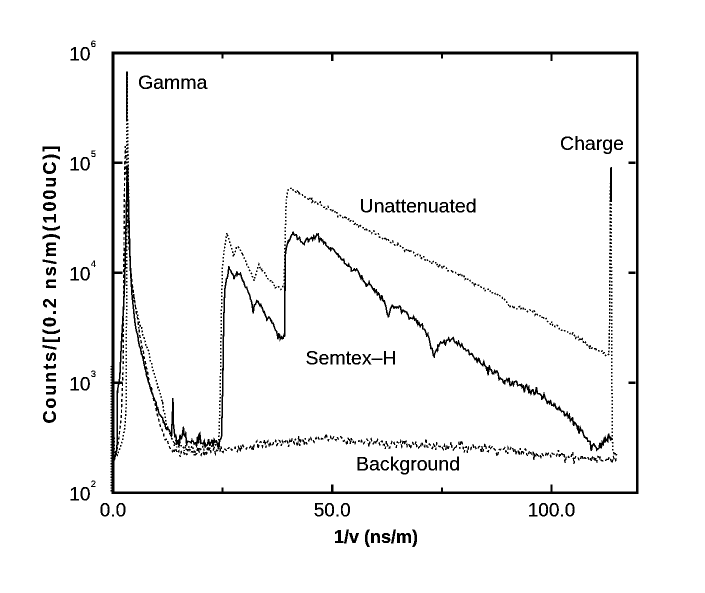 The image size is (705, 593). I want to click on svg-text: 5, so click(93, 154).